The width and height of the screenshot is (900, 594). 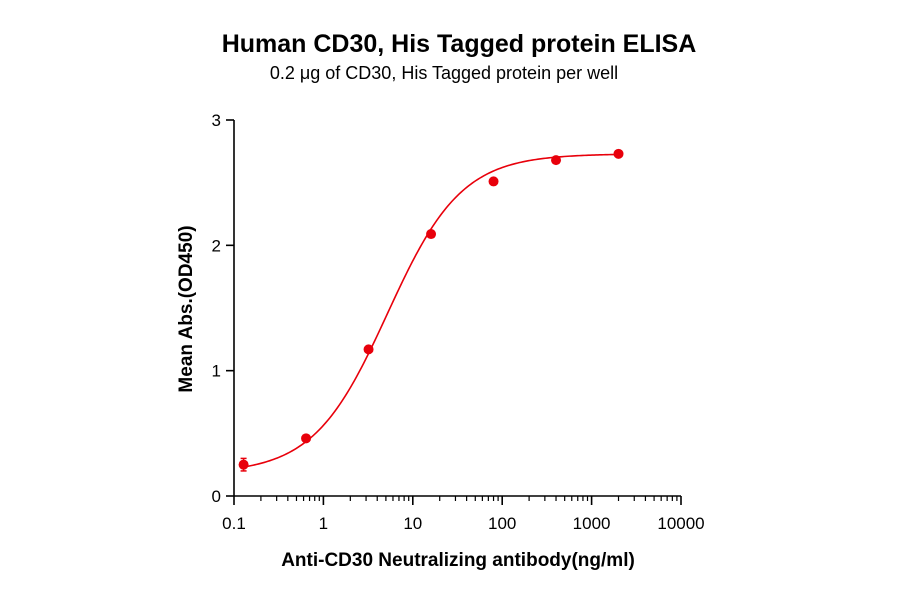 What do you see at coordinates (463, 514) in the screenshot?
I see `x-axis-ticks: 0.1 1 10 100 1000 10000` at bounding box center [463, 514].